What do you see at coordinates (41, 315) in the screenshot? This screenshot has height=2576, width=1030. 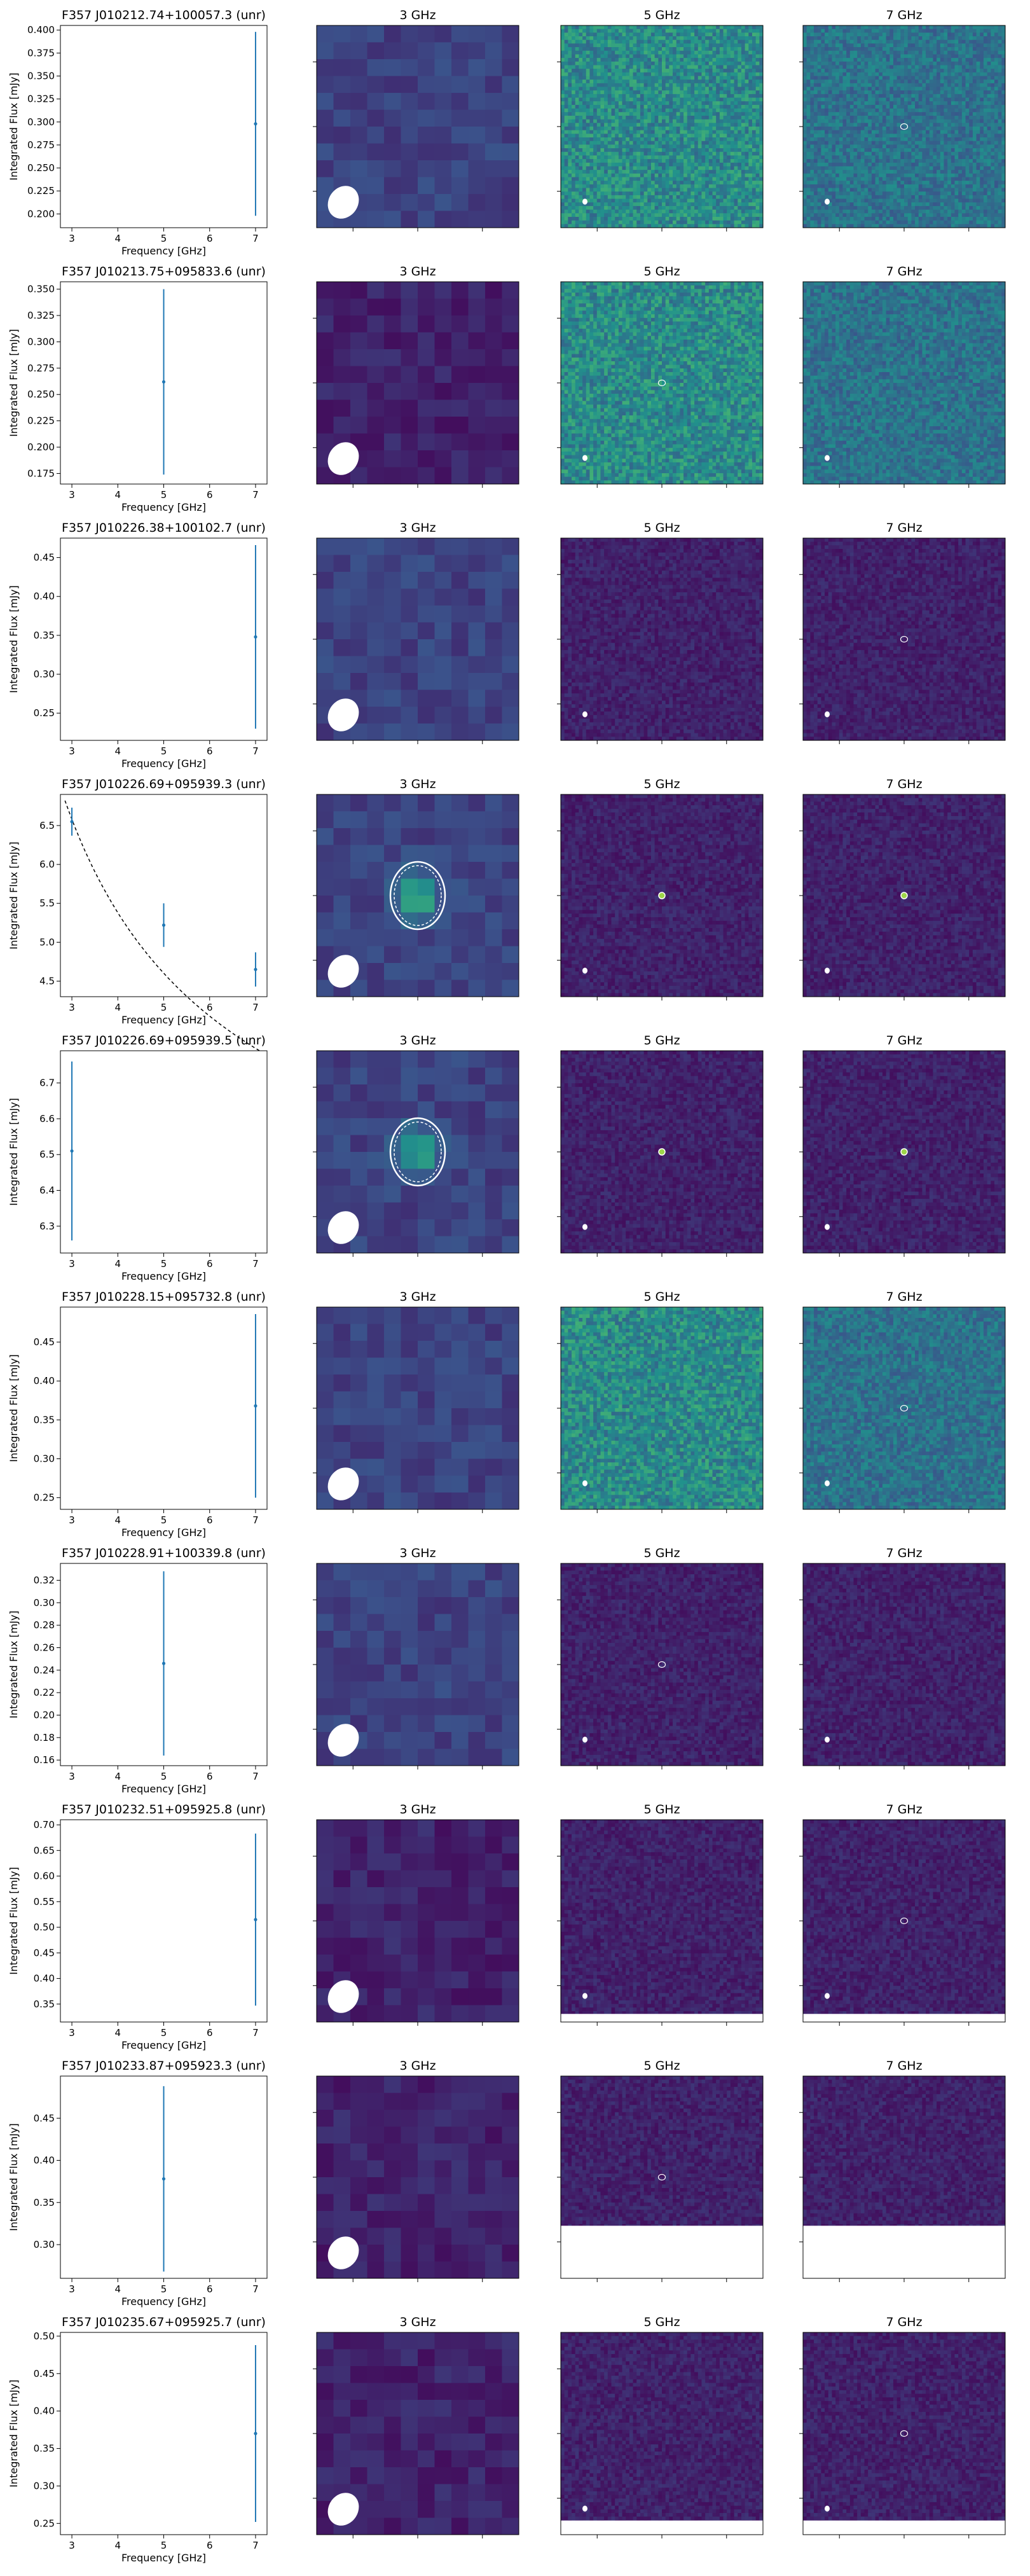 I see `y-tick-label: 0.325` at bounding box center [41, 315].